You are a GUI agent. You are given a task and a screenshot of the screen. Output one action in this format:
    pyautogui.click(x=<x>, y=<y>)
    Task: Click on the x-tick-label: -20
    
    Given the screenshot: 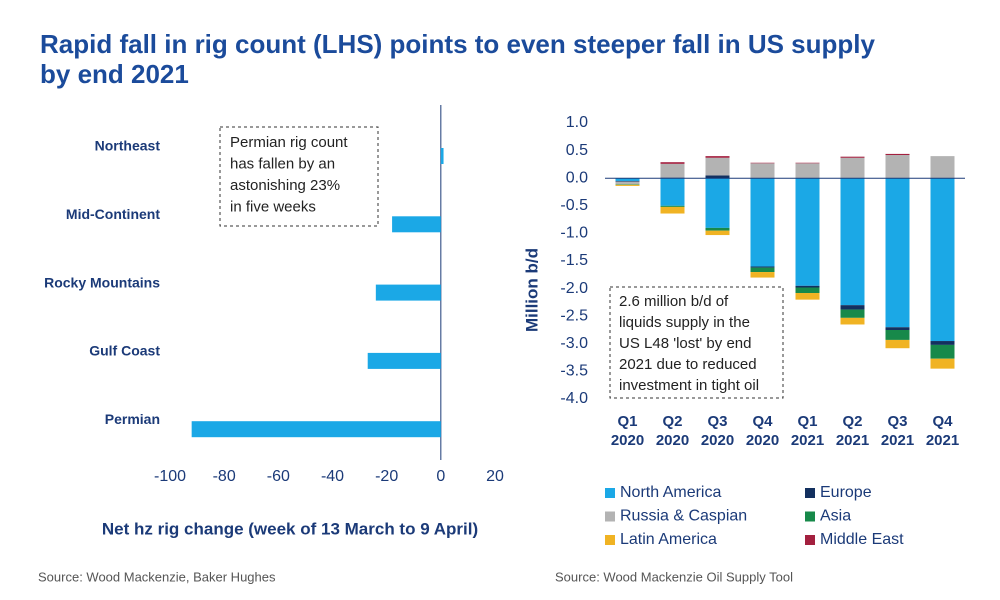 What is the action you would take?
    pyautogui.click(x=386, y=476)
    